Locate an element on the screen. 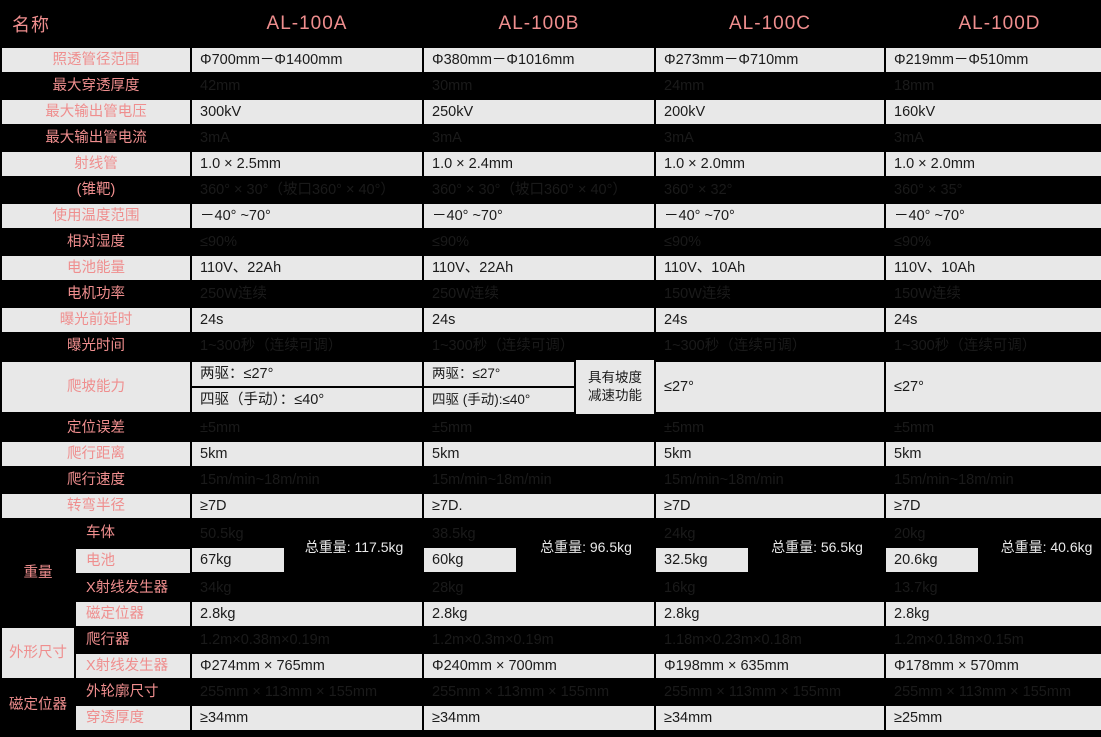  row-label: 使用温度范围 is located at coordinates (96, 216).